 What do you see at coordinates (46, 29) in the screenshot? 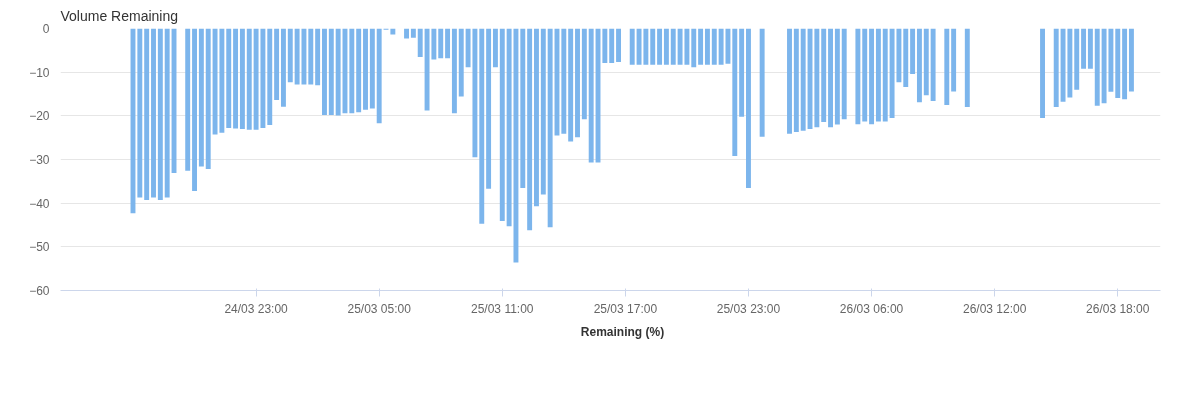
I see `y-tick-label: 0` at bounding box center [46, 29].